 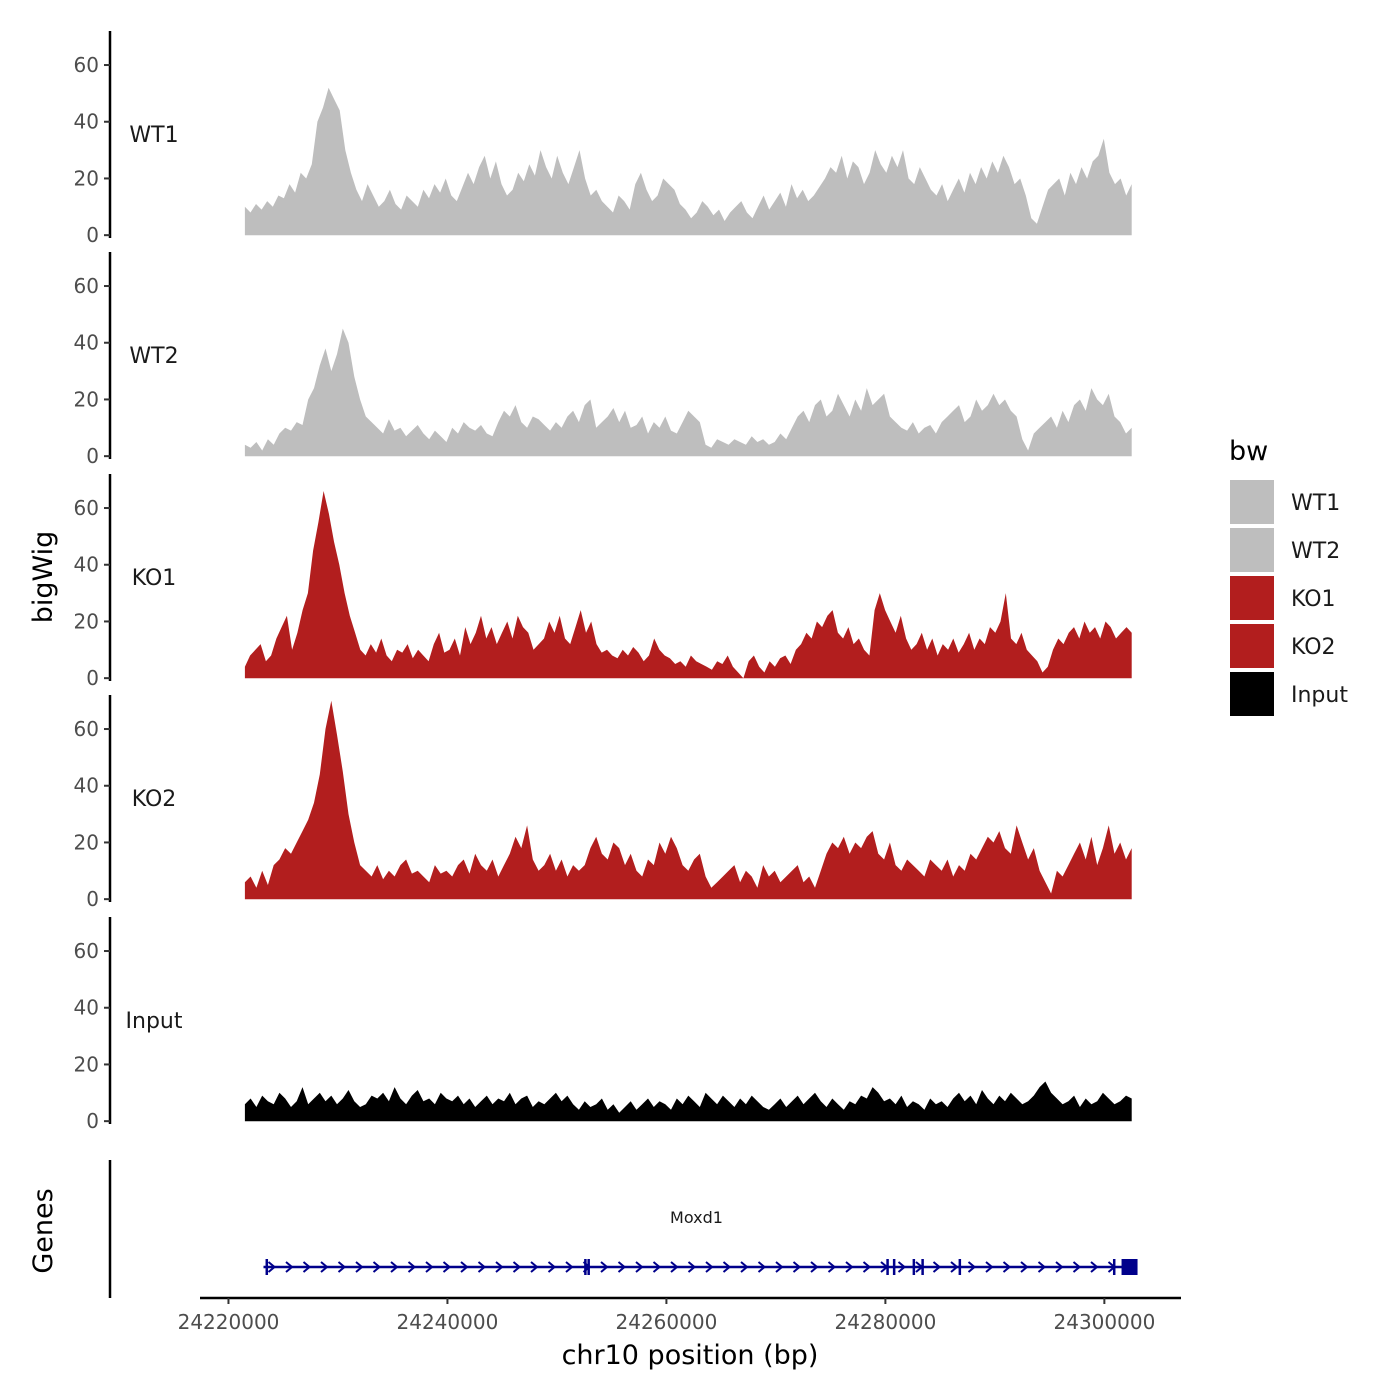 I want to click on track-label: WT1, so click(x=153, y=135).